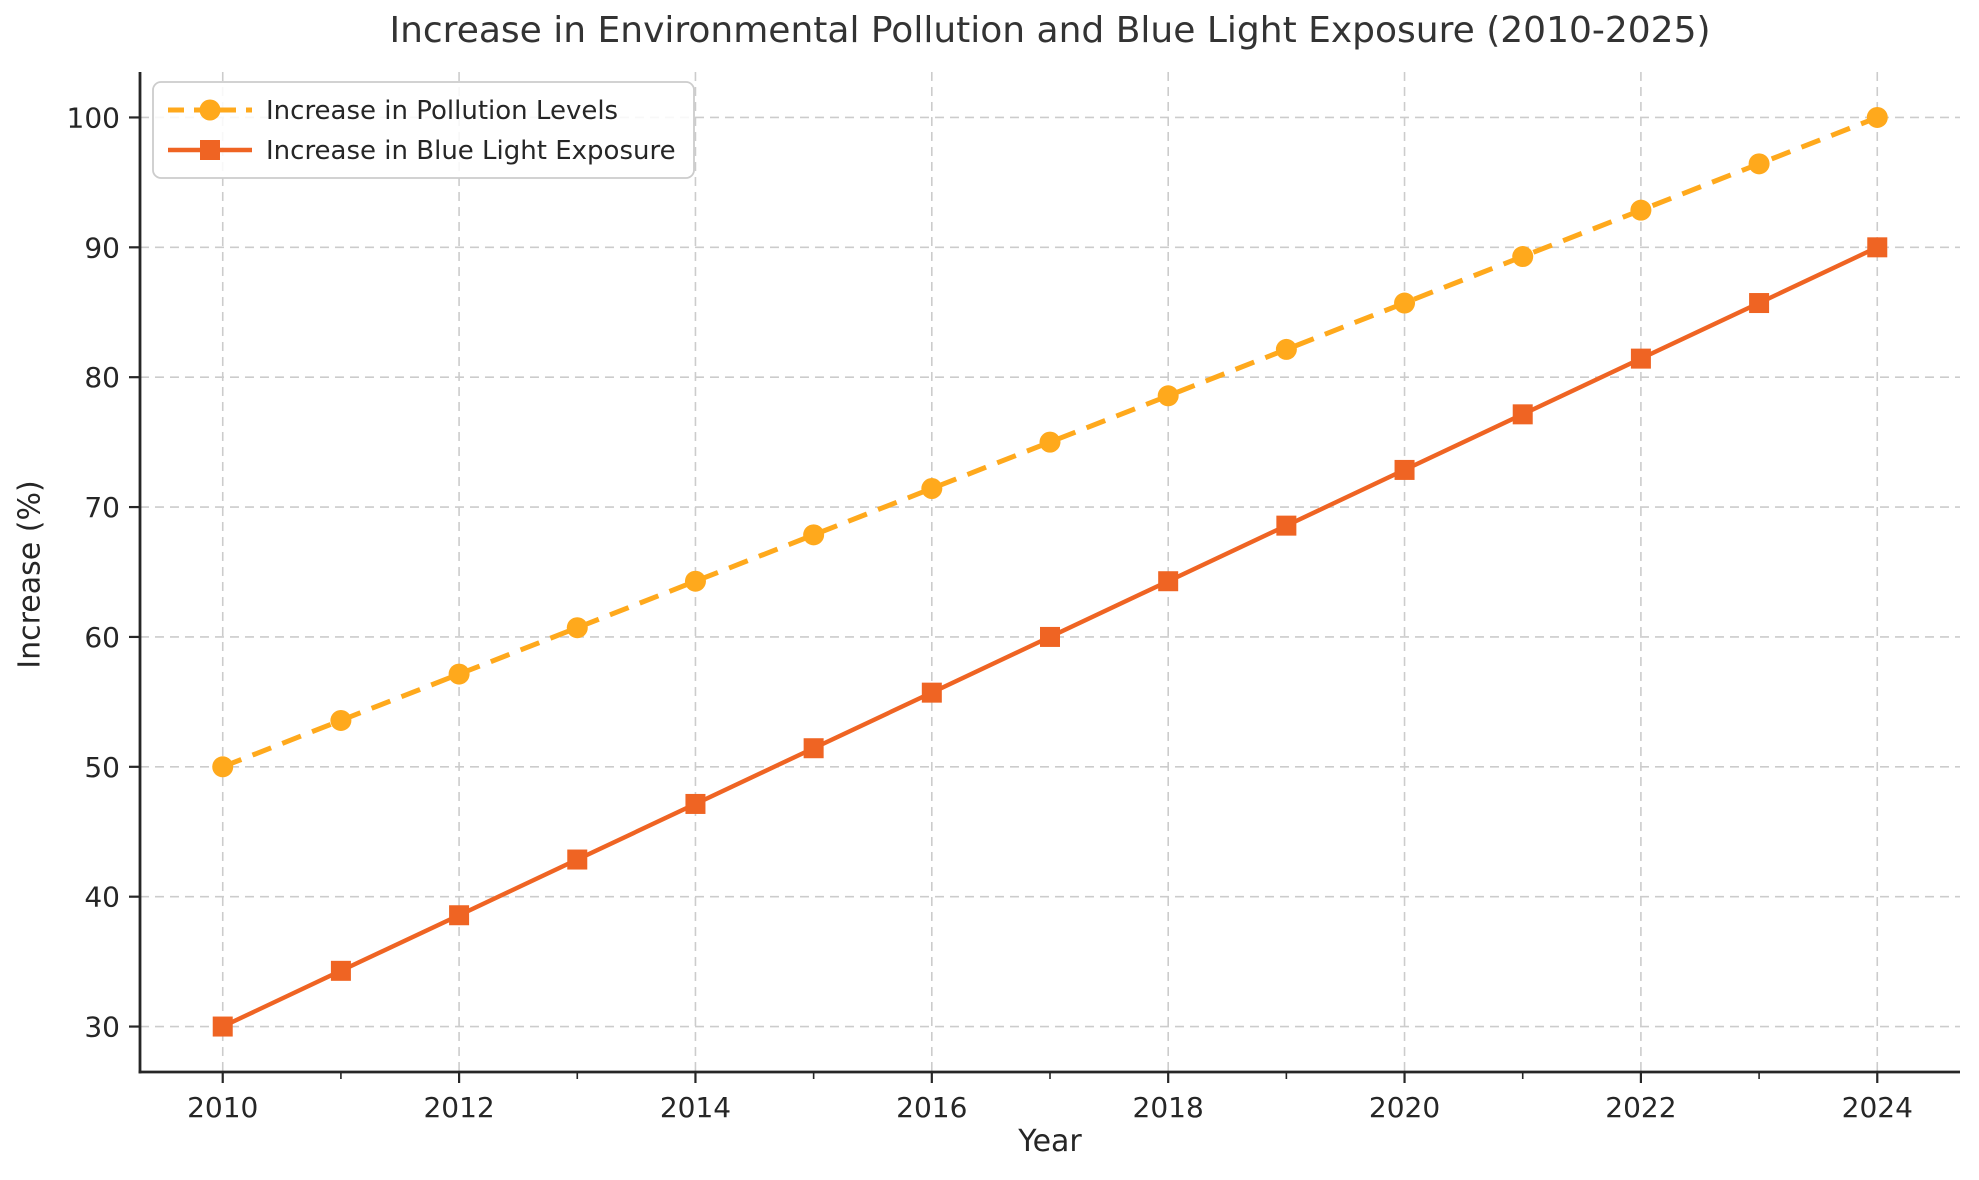 Image resolution: width=1979 pixels, height=1180 pixels. What do you see at coordinates (102, 507) in the screenshot?
I see `y-tick-label: 70` at bounding box center [102, 507].